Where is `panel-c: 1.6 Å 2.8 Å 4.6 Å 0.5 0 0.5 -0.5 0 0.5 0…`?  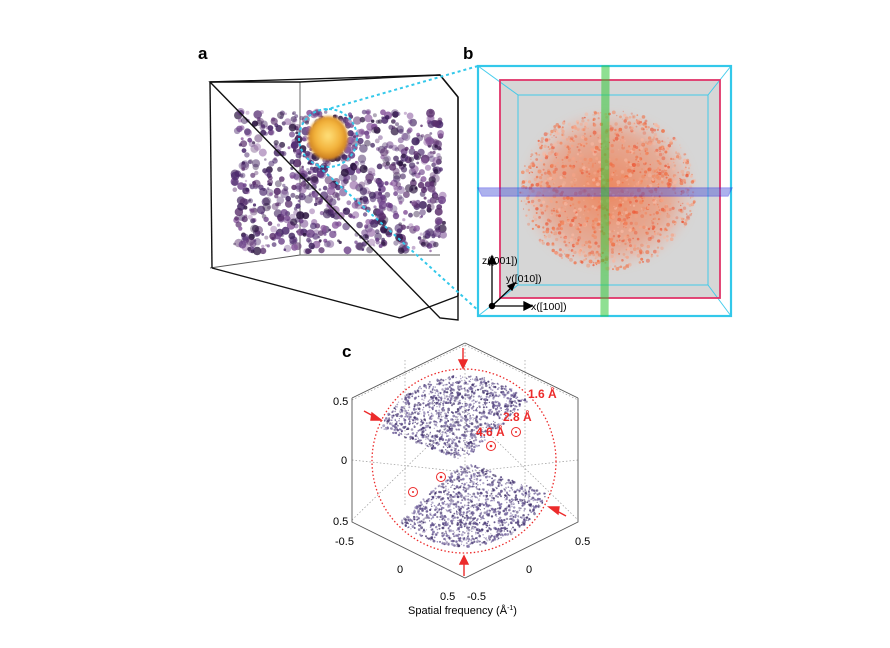
panel-c: 1.6 Å 2.8 Å 4.6 Å 0.5 0 0.5 -0.5 0 0.5 0… is located at coordinates (461, 479).